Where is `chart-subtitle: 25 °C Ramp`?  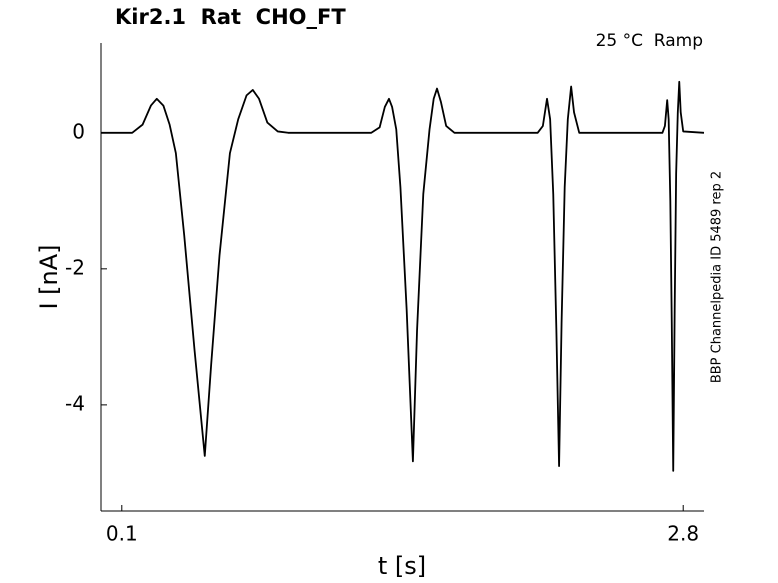
chart-subtitle: 25 °C Ramp is located at coordinates (649, 41).